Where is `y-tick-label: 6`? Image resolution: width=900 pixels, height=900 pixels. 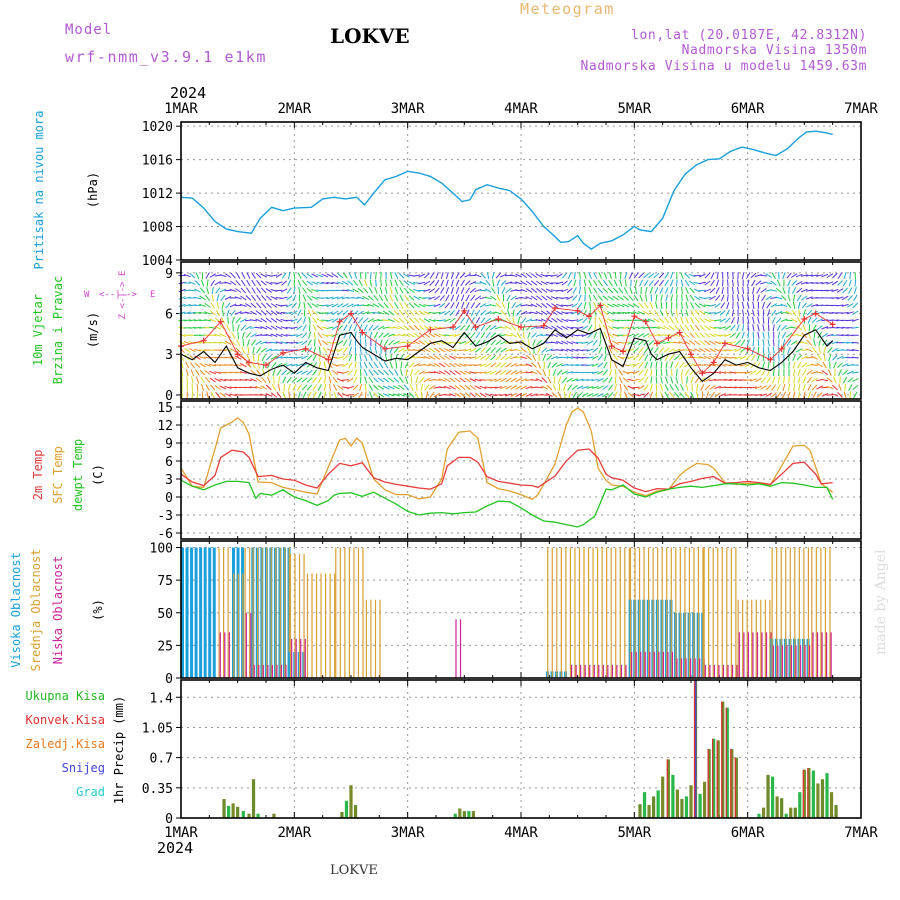 y-tick-label: 6 is located at coordinates (169, 462).